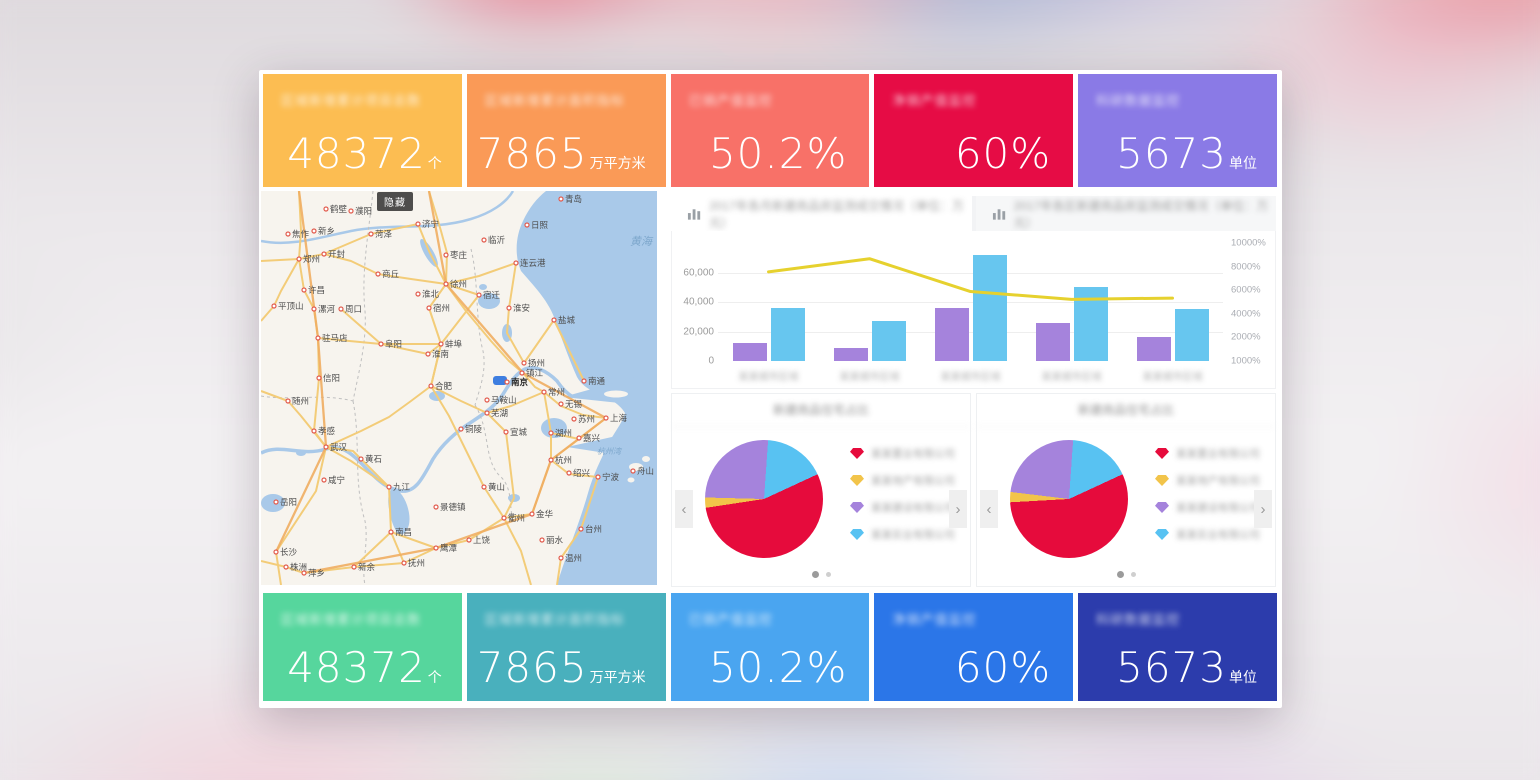  What do you see at coordinates (574, 404) in the screenshot?
I see `map-city-label: 无锡` at bounding box center [574, 404].